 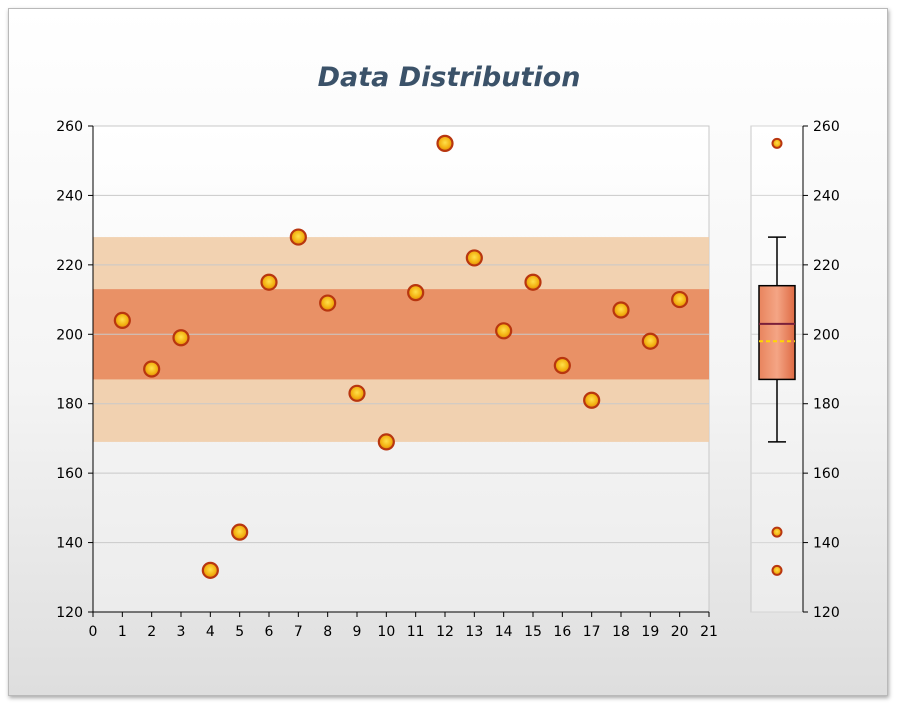 I want to click on x-tick-label: 19, so click(x=650, y=632).